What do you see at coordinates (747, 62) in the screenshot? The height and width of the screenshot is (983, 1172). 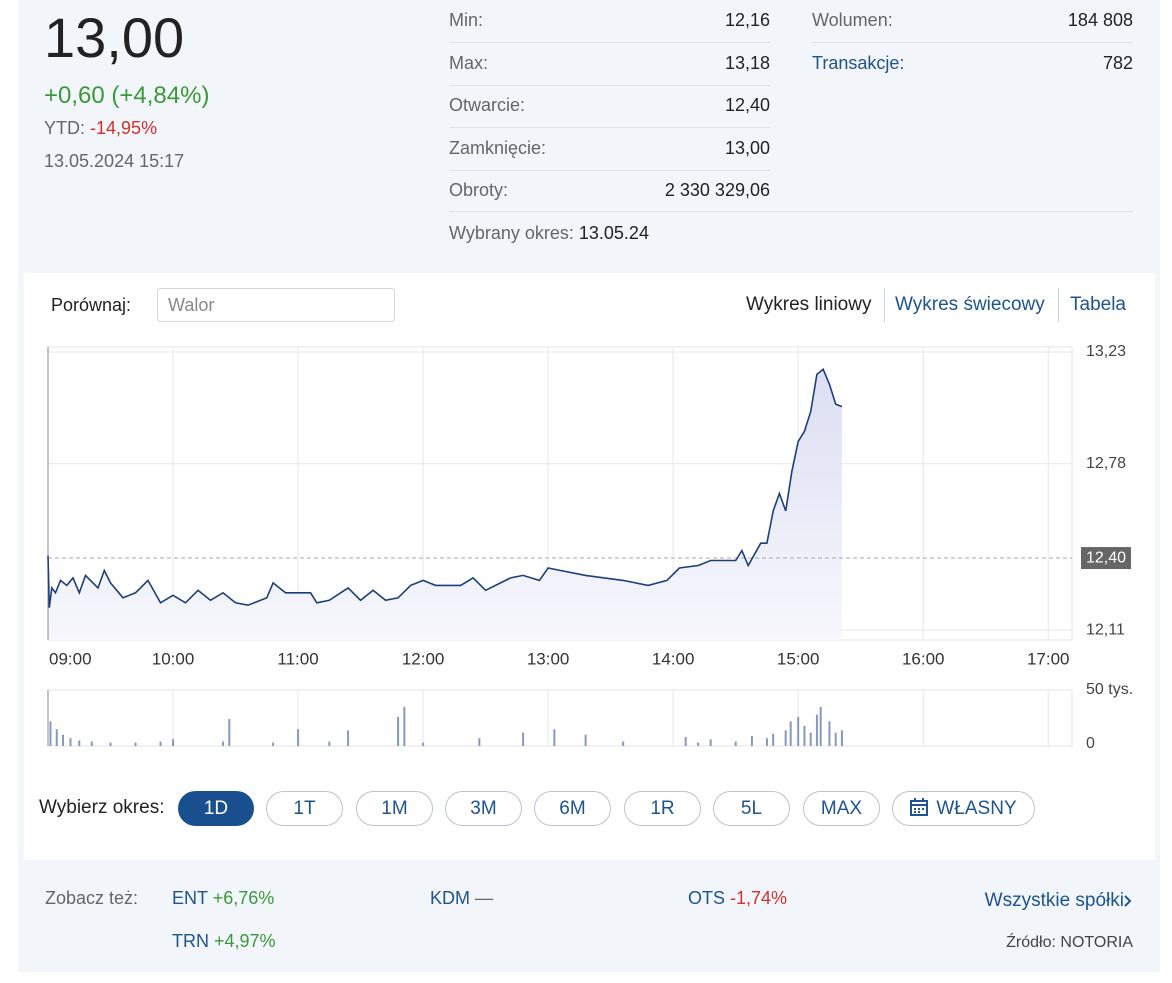 I see `stat-value: 13,18` at bounding box center [747, 62].